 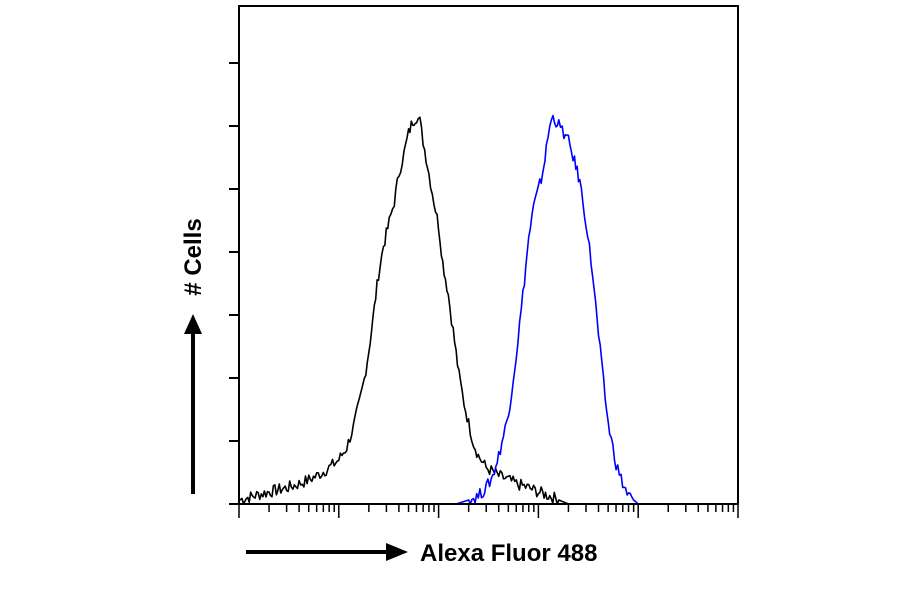 What do you see at coordinates (508, 553) in the screenshot?
I see `x-axis-label: Alexa Fluor 488` at bounding box center [508, 553].